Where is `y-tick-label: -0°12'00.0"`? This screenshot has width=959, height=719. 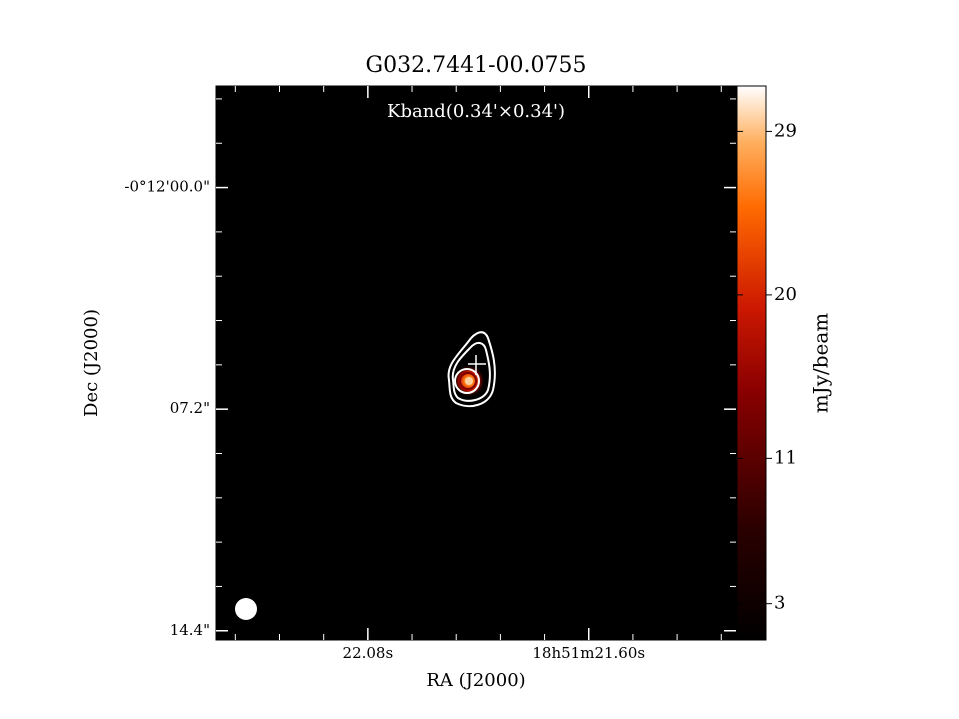
y-tick-label: -0°12'00.0" is located at coordinates (167, 187).